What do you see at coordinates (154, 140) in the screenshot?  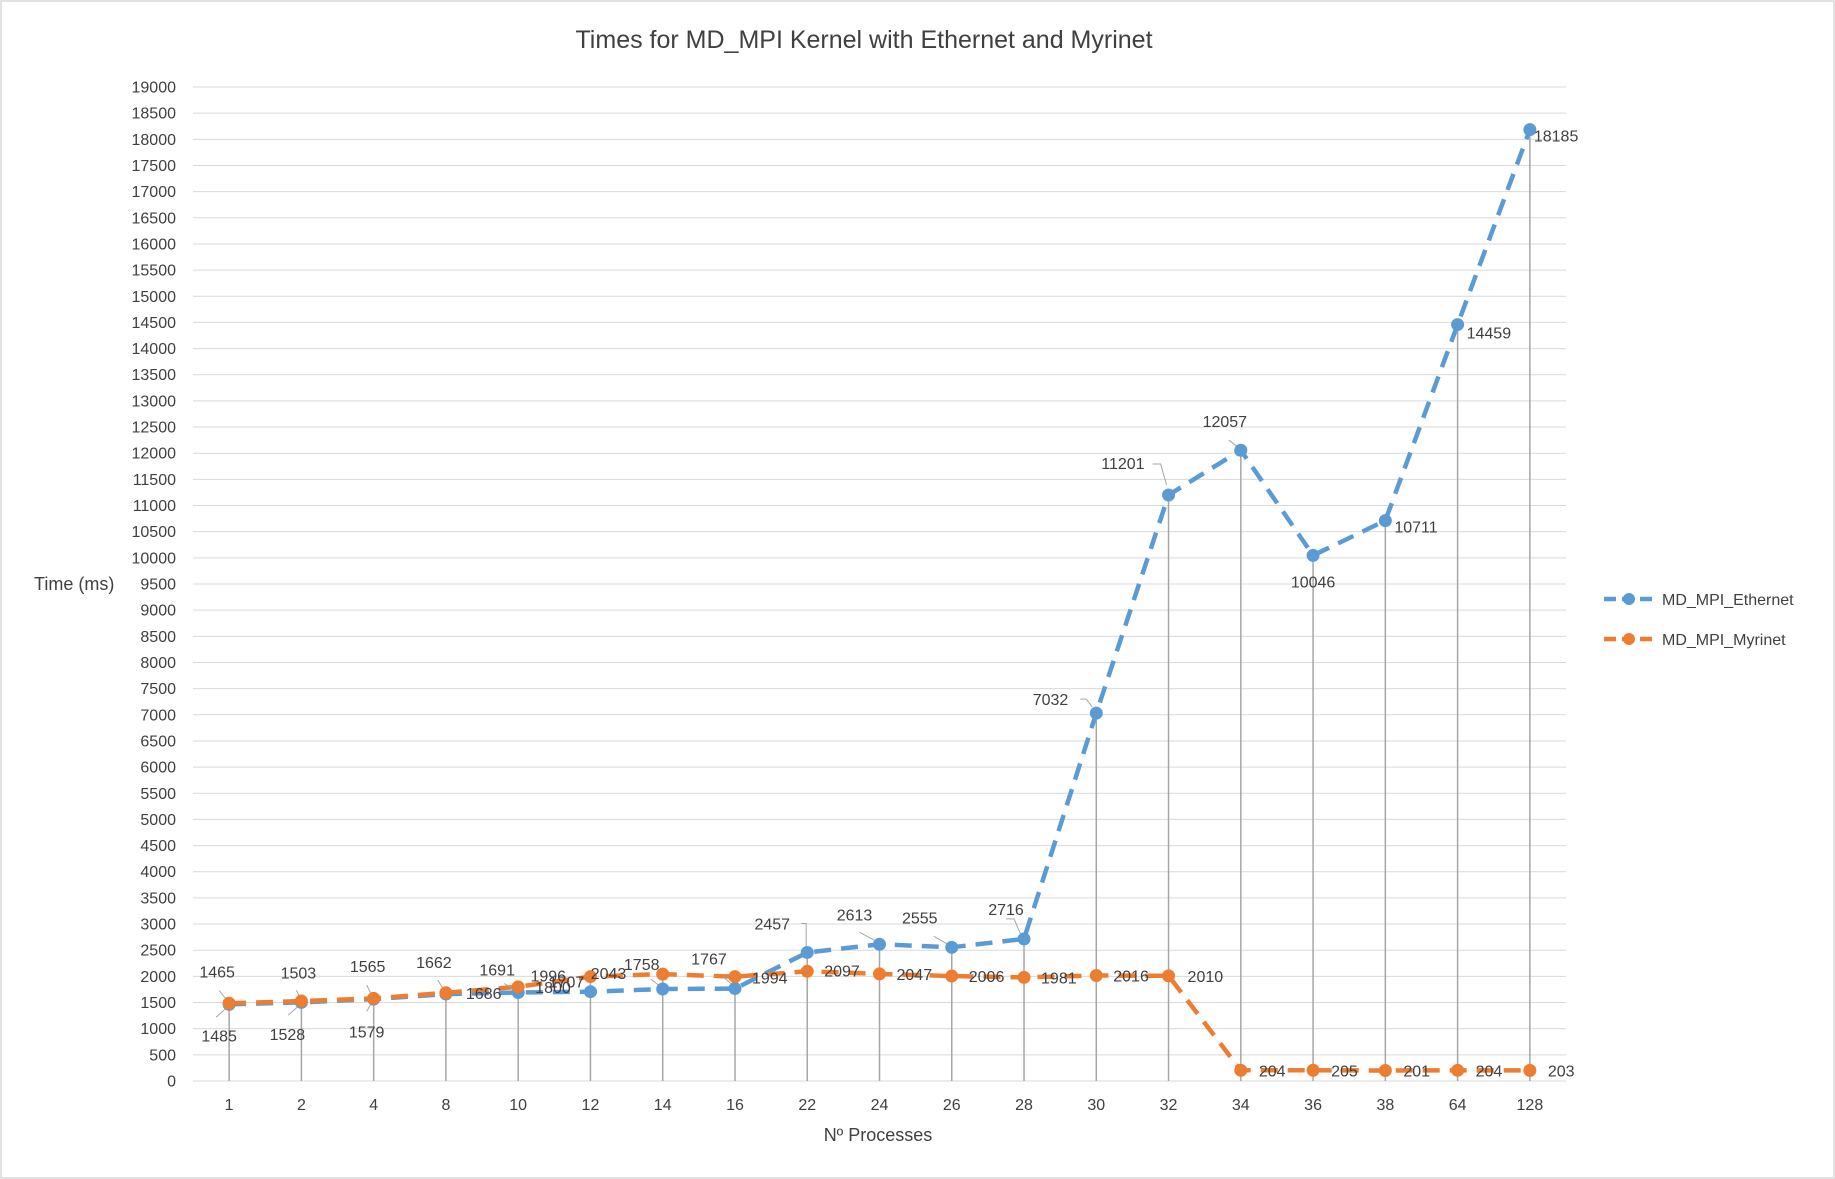 I see `y-tick-label: 18000` at bounding box center [154, 140].